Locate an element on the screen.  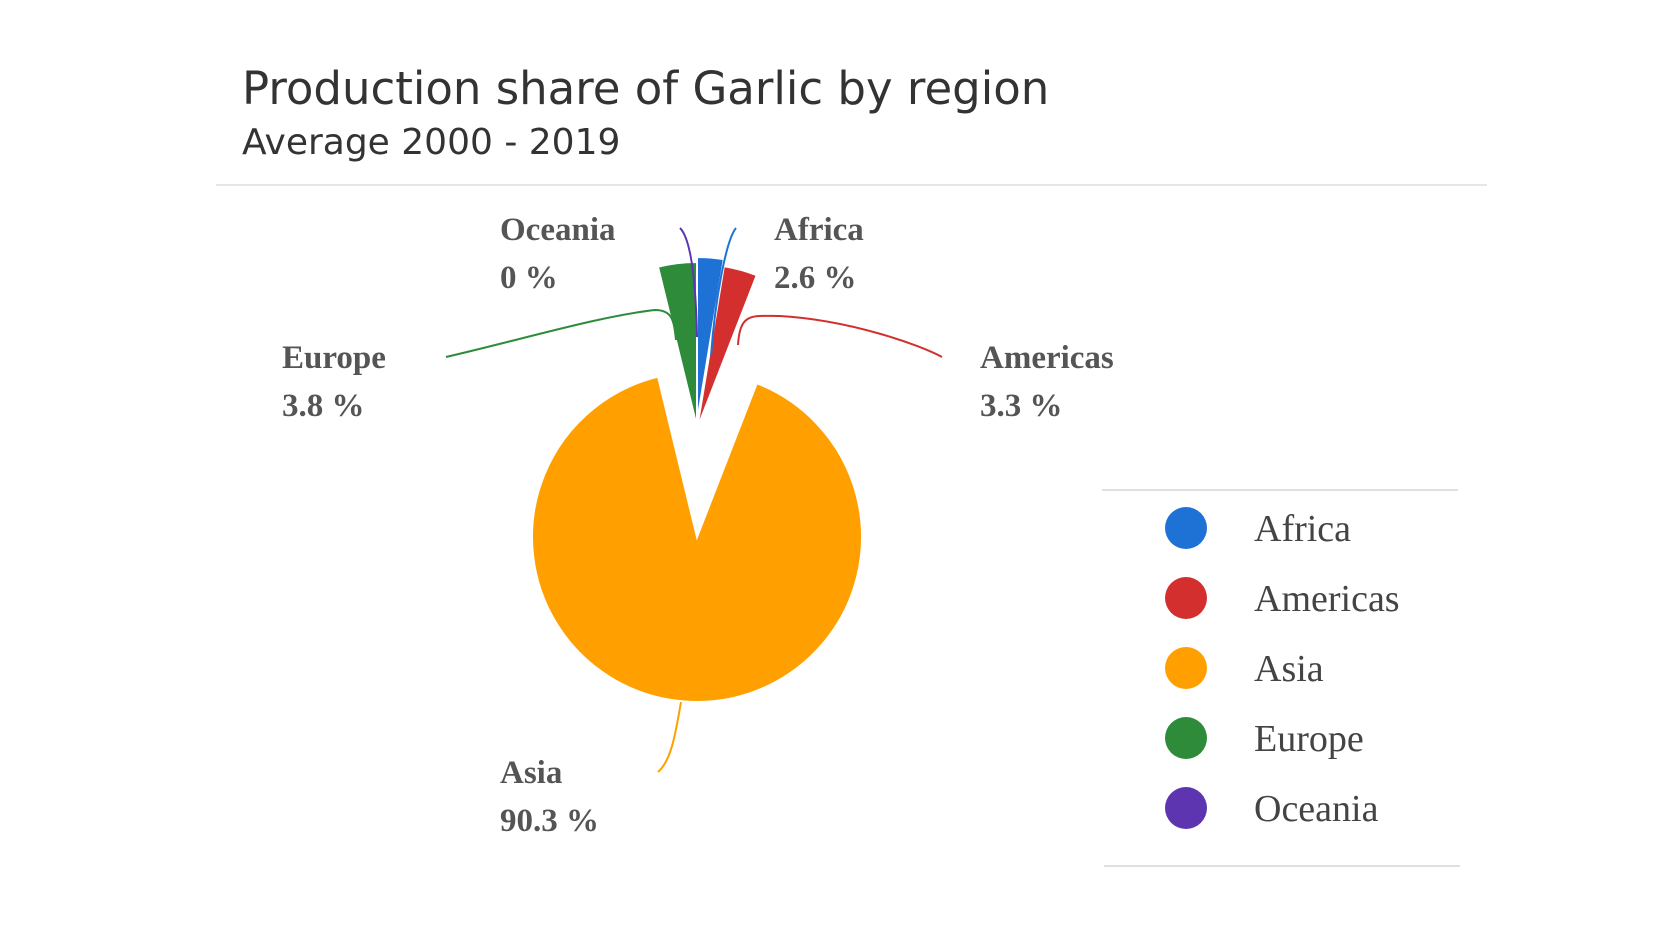
legend-label-asia: Asia is located at coordinates (1289, 669).